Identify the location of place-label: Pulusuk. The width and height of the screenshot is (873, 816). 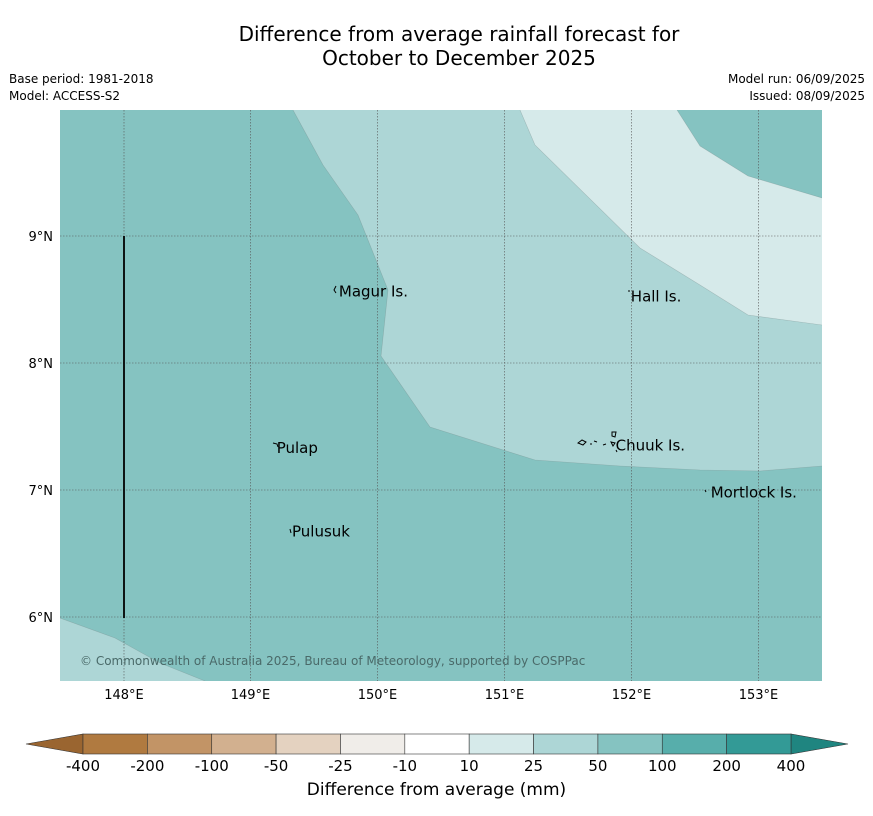
(321, 532).